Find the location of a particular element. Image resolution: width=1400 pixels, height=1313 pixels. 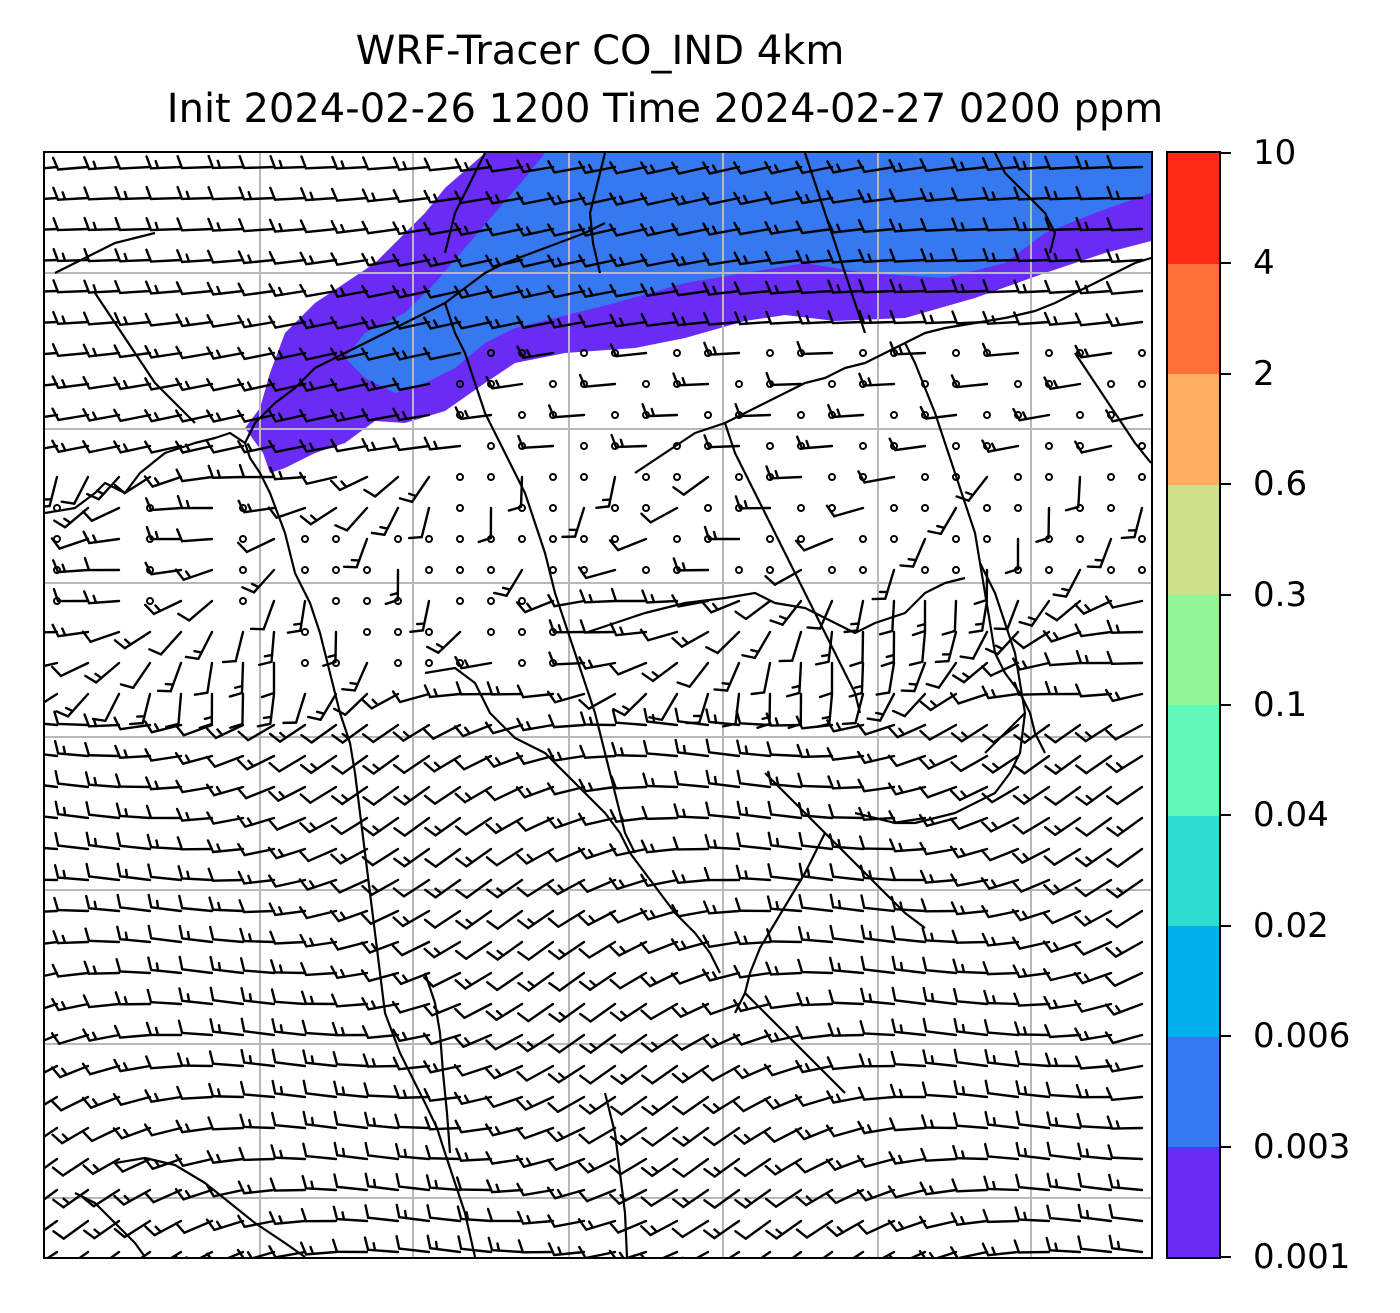

colorbar-tick-label: 0.1 is located at coordinates (1280, 705).